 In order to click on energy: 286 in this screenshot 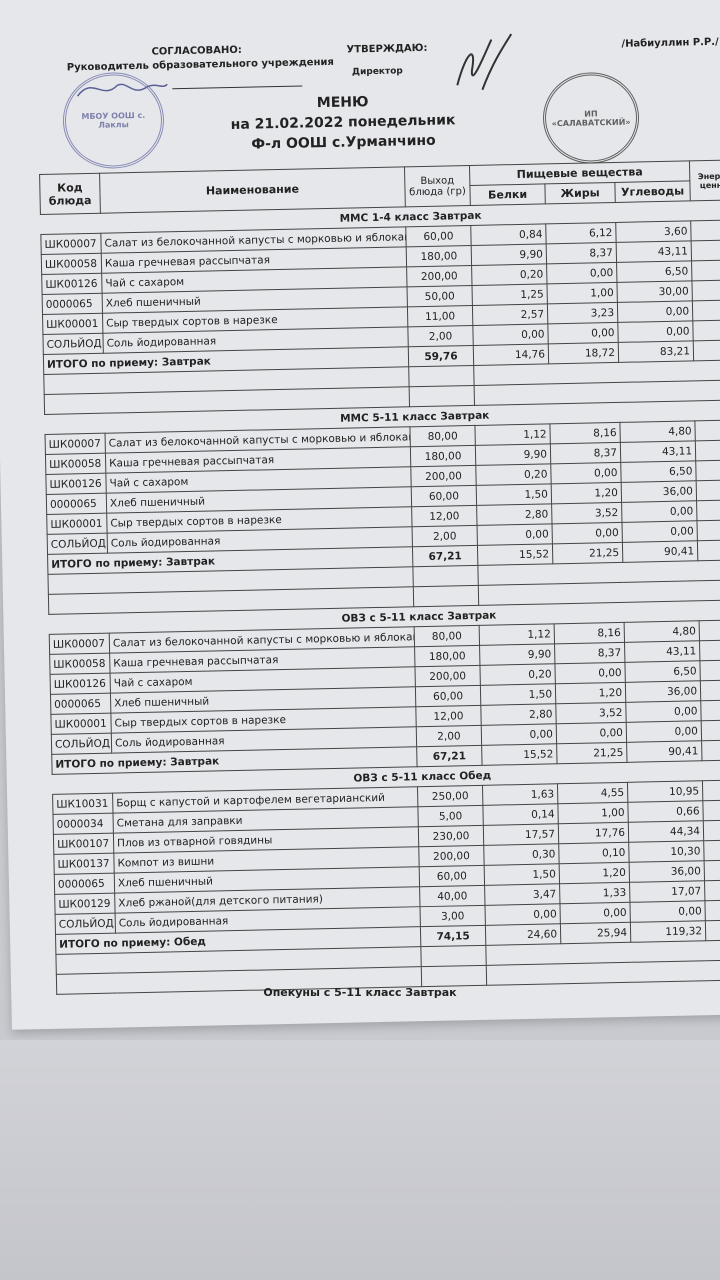, I will do `click(707, 449)`.